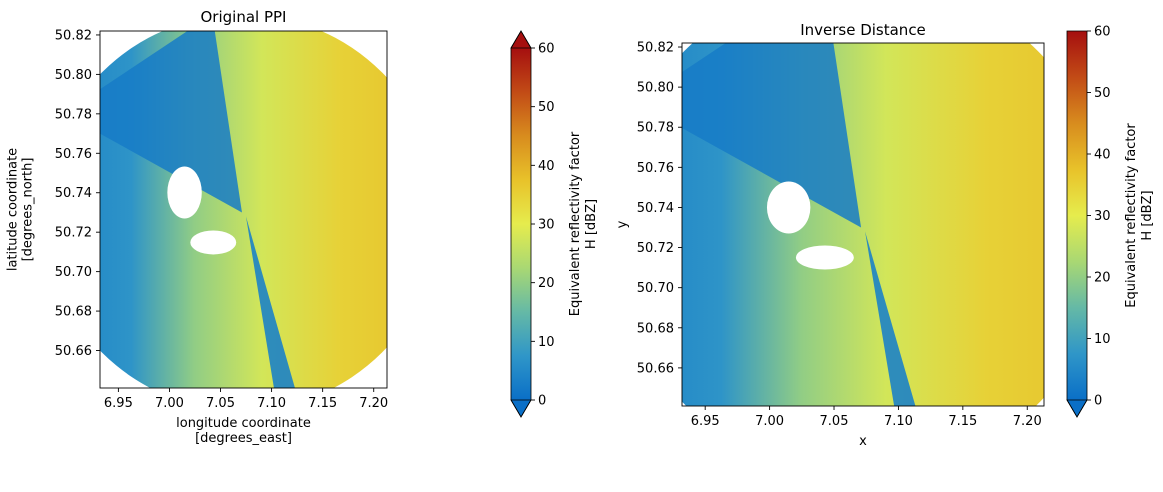 The image size is (1163, 492). I want to click on x-axis-label: longitude coordinate, so click(243, 423).